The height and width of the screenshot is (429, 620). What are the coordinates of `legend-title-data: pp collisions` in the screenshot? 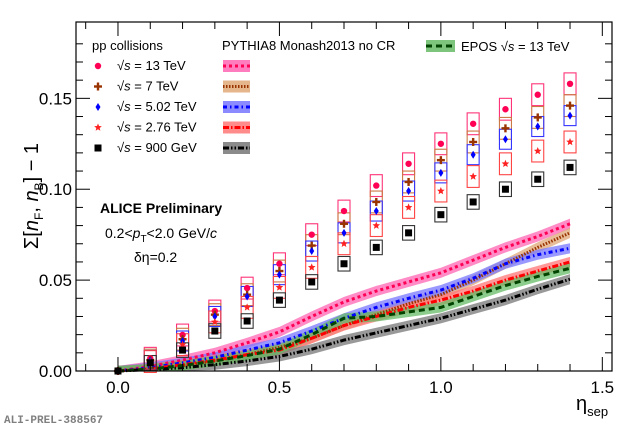 It's located at (127, 45).